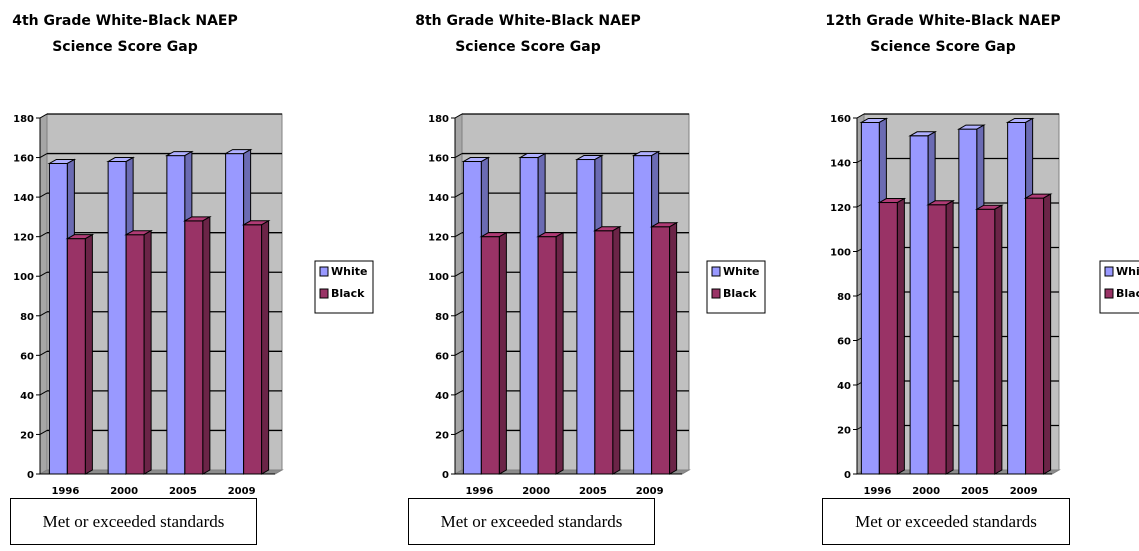  What do you see at coordinates (442, 396) in the screenshot?
I see `y-tick-label: 40` at bounding box center [442, 396].